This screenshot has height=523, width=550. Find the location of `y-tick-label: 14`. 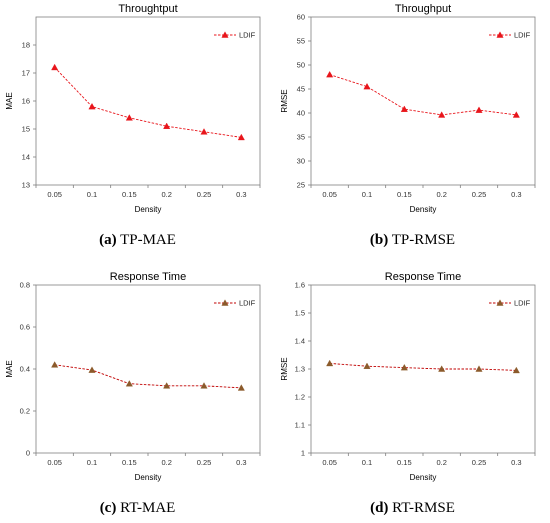

y-tick-label: 14 is located at coordinates (26, 157).